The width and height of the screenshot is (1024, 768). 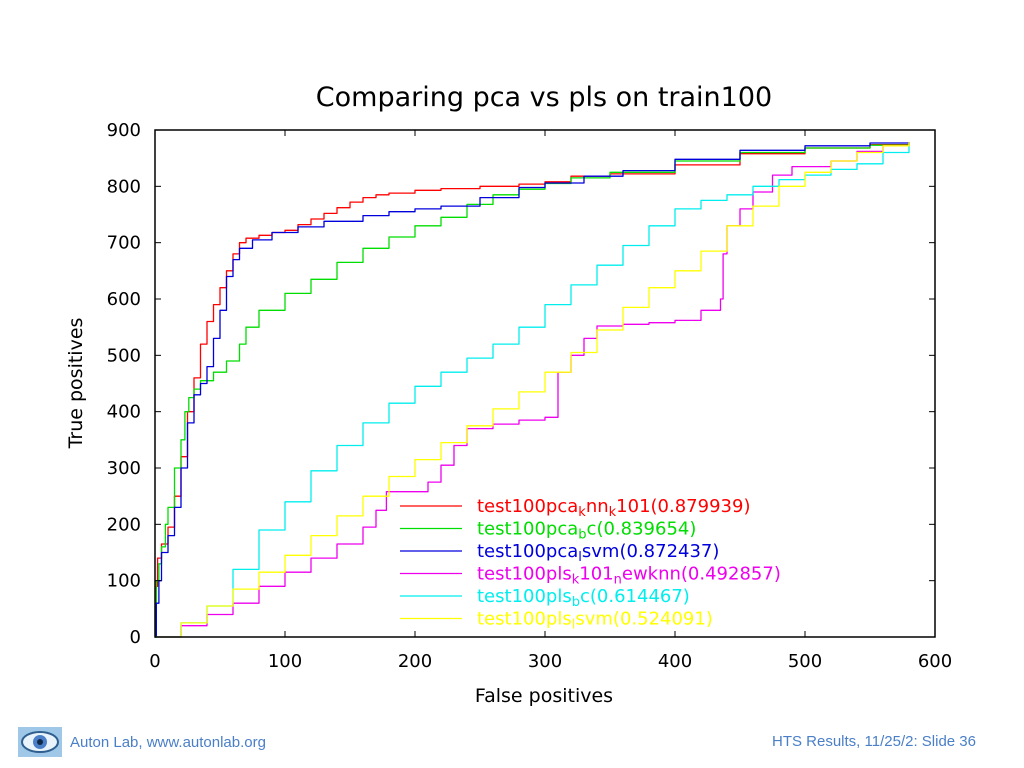 What do you see at coordinates (124, 299) in the screenshot?
I see `y-tick-label: 600` at bounding box center [124, 299].